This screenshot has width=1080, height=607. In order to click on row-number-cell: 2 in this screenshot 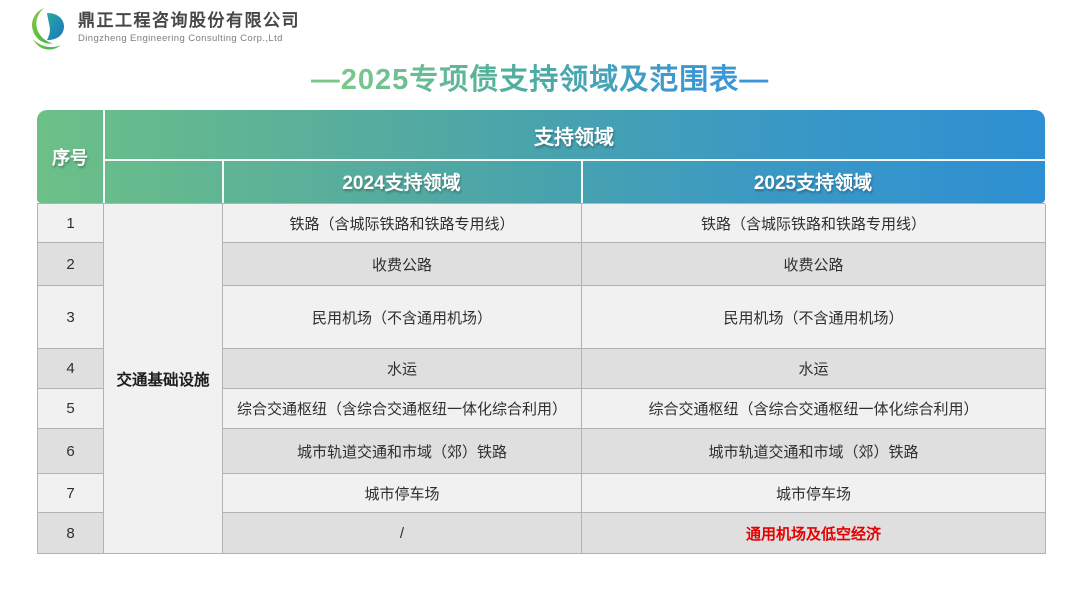, I will do `click(71, 264)`.